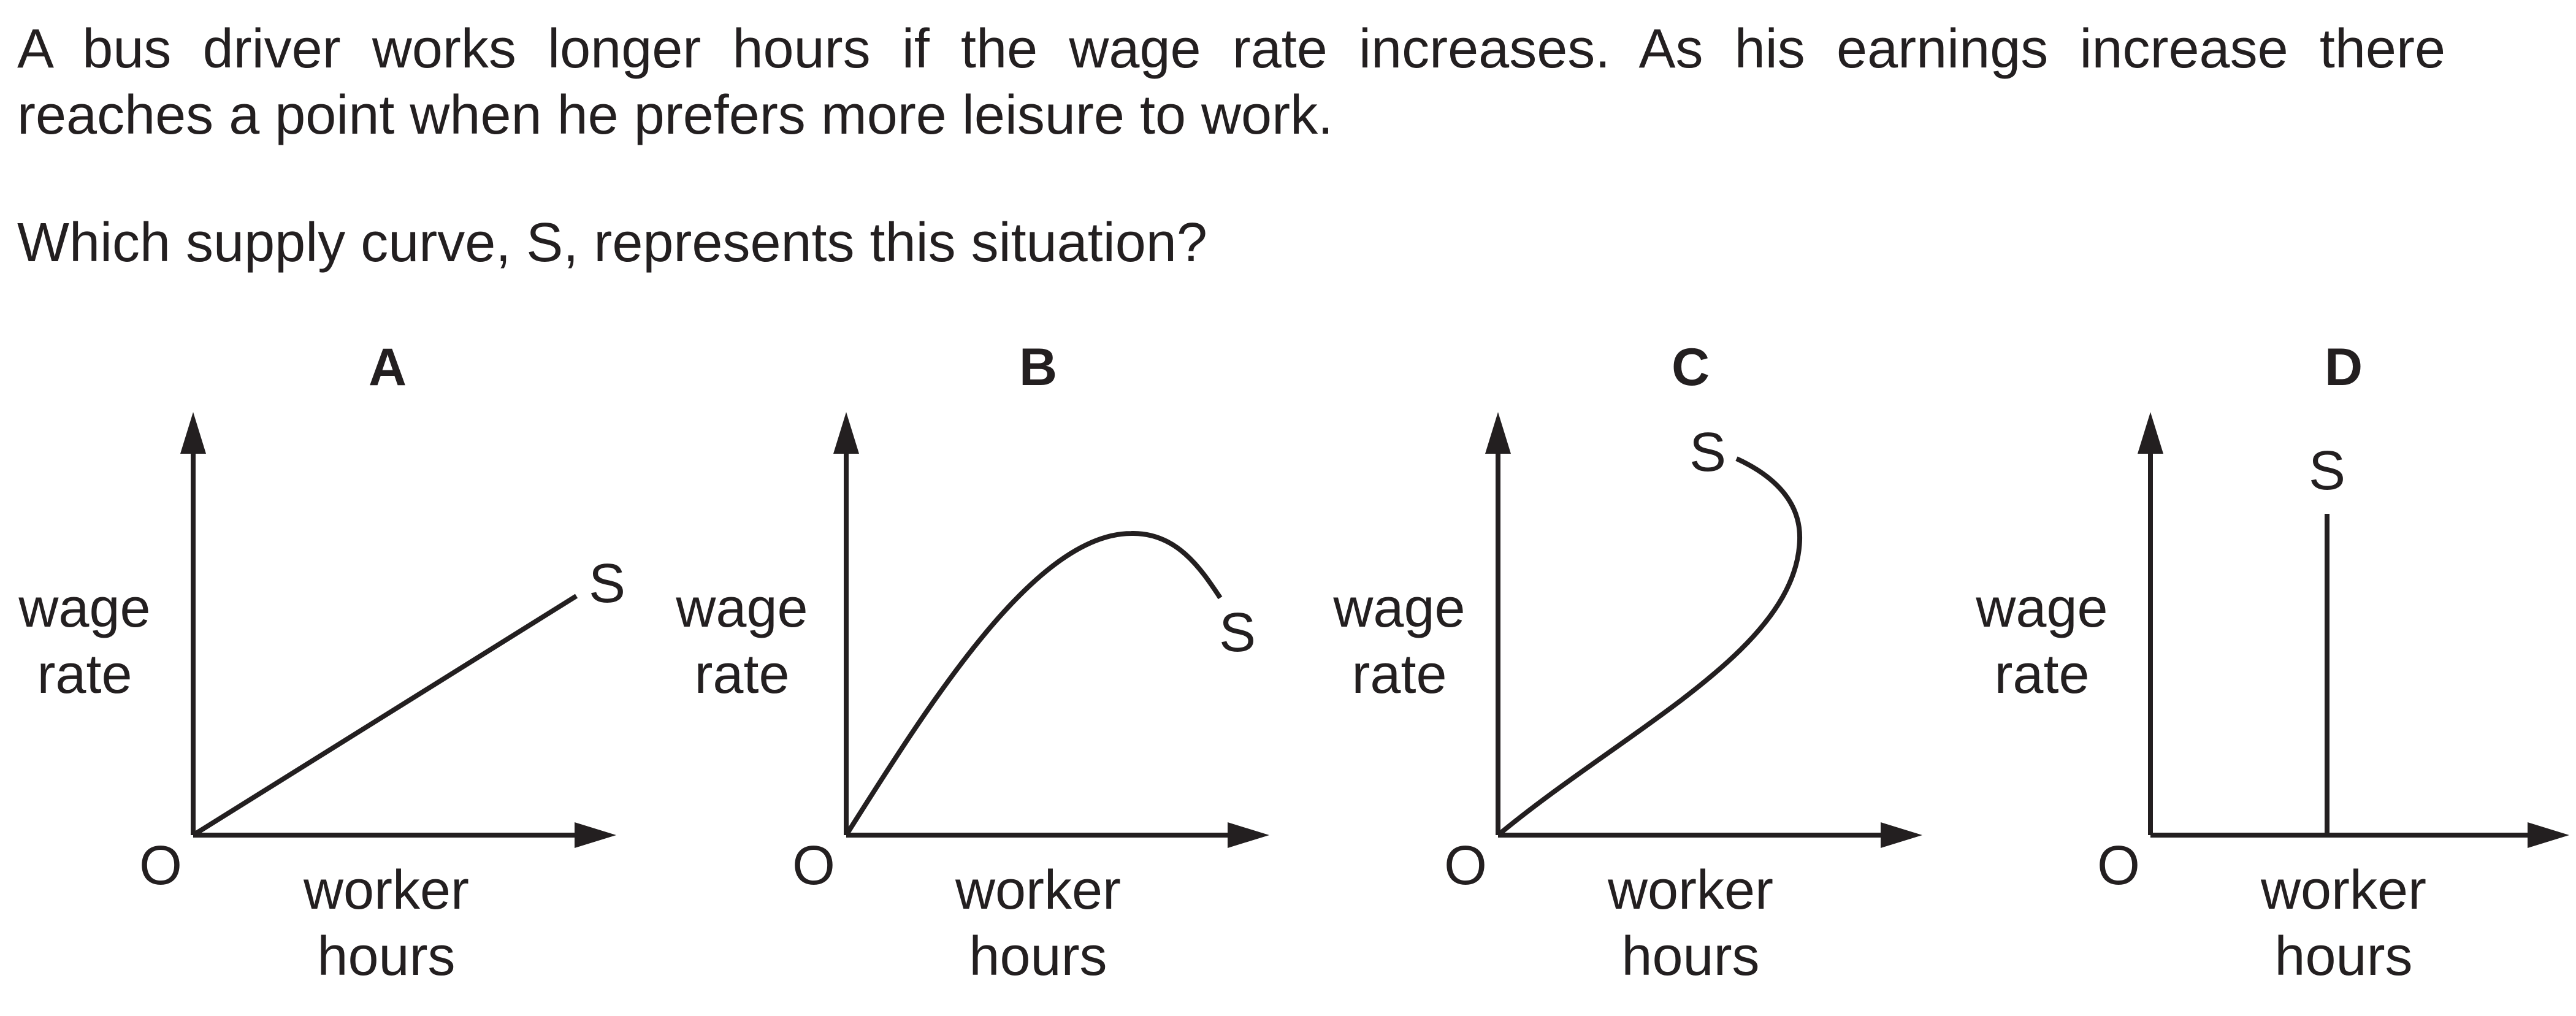 The image size is (2576, 1016). I want to click on graph-d-x-label-1: worker, so click(2343, 891).